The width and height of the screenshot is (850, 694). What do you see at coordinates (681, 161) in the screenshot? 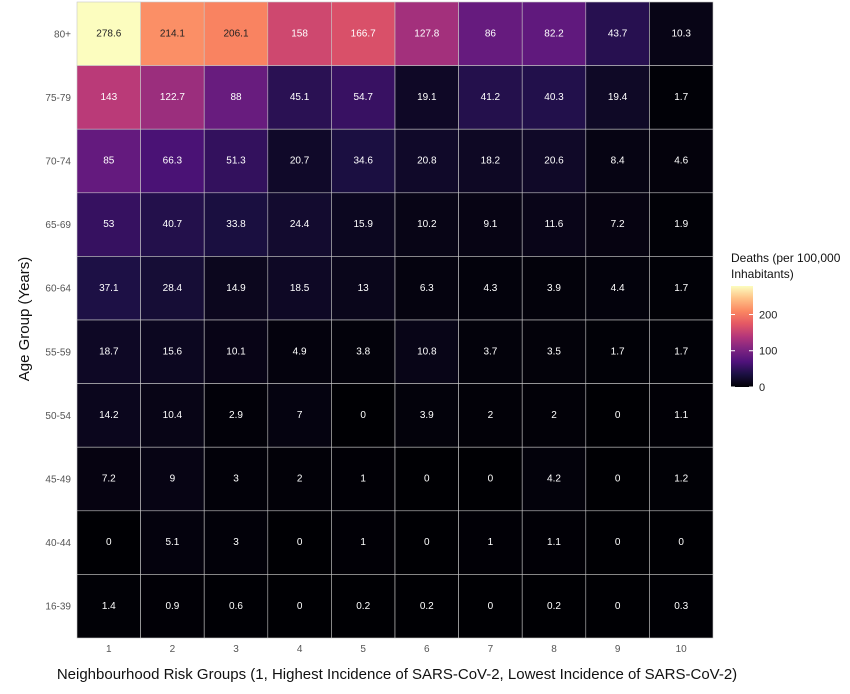
I see `cell-value-label: 4.6` at bounding box center [681, 161].